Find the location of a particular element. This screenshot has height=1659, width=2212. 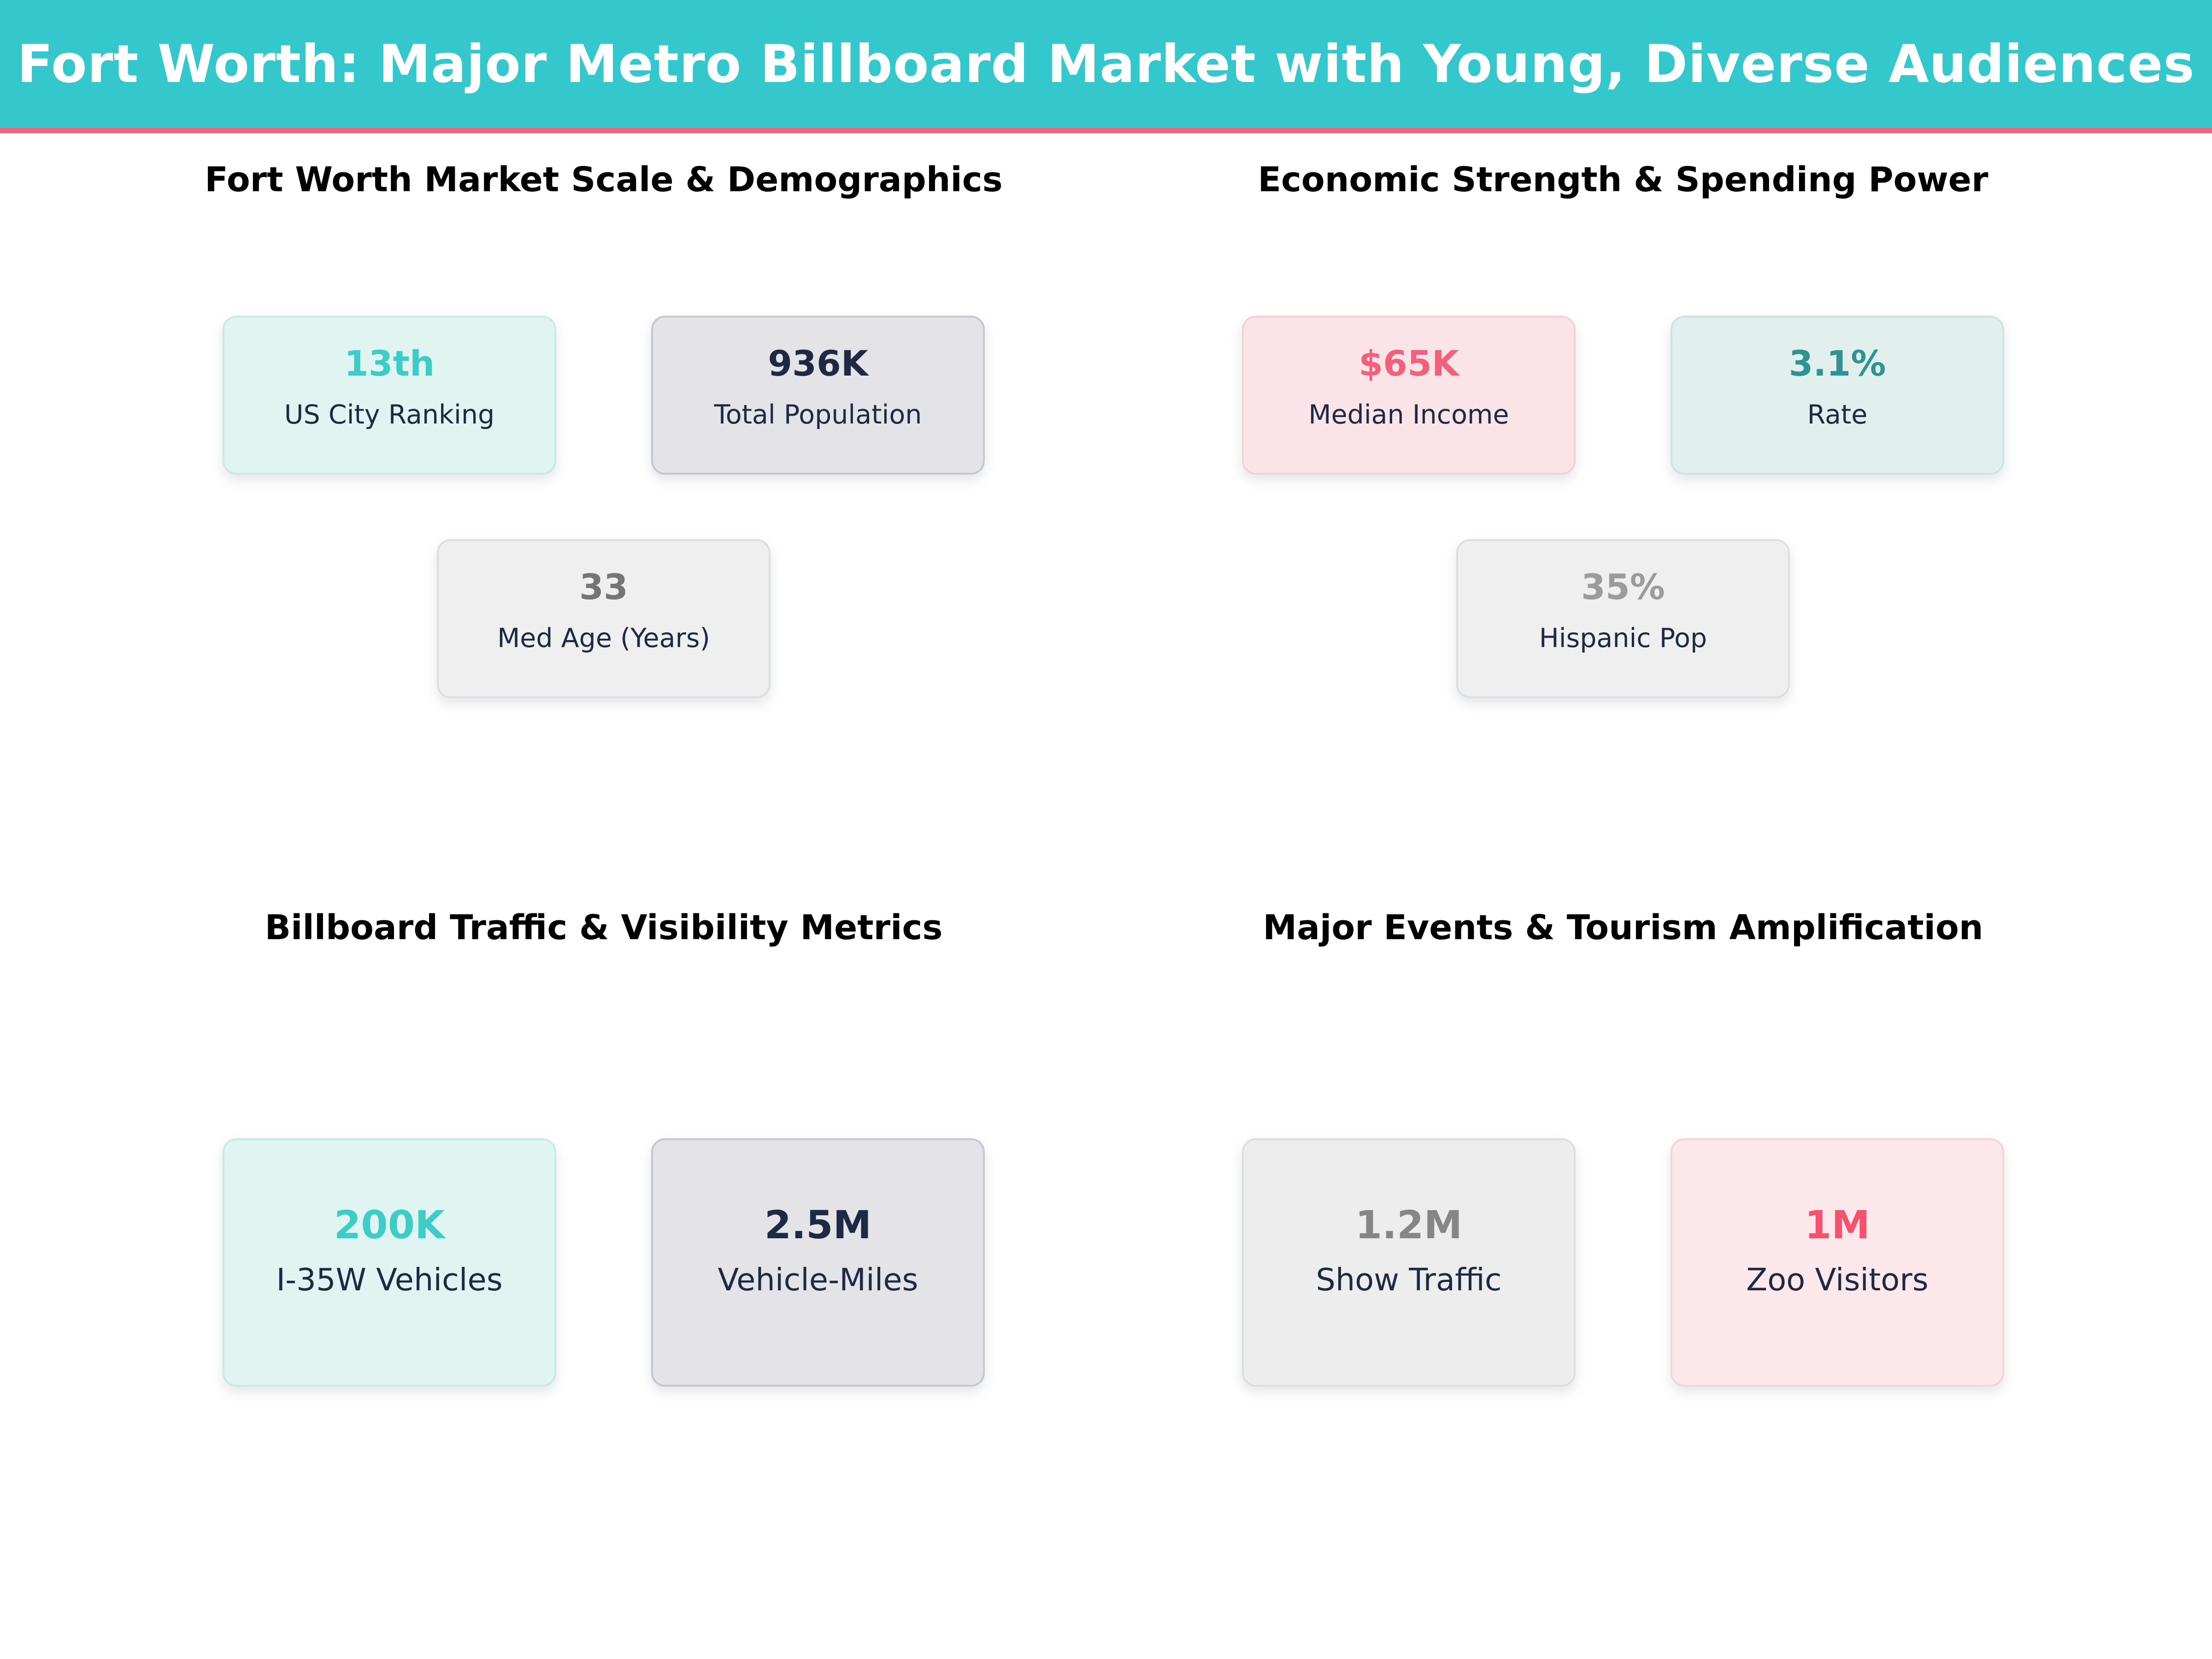

section-title-market-scale: Fort Worth Market Scale & Demographics is located at coordinates (604, 180).